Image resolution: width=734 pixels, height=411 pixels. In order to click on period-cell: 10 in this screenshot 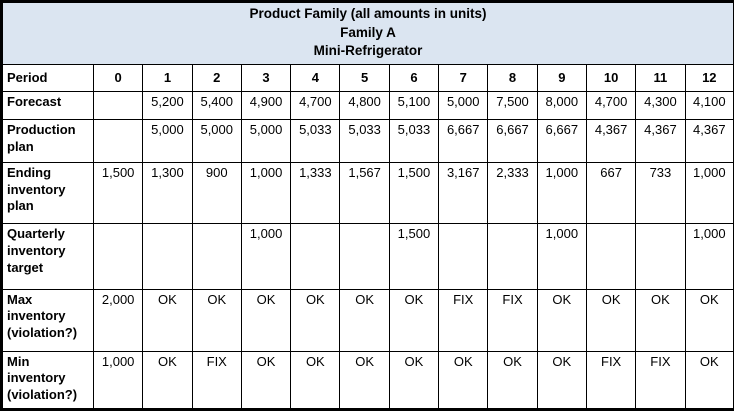, I will do `click(611, 78)`.